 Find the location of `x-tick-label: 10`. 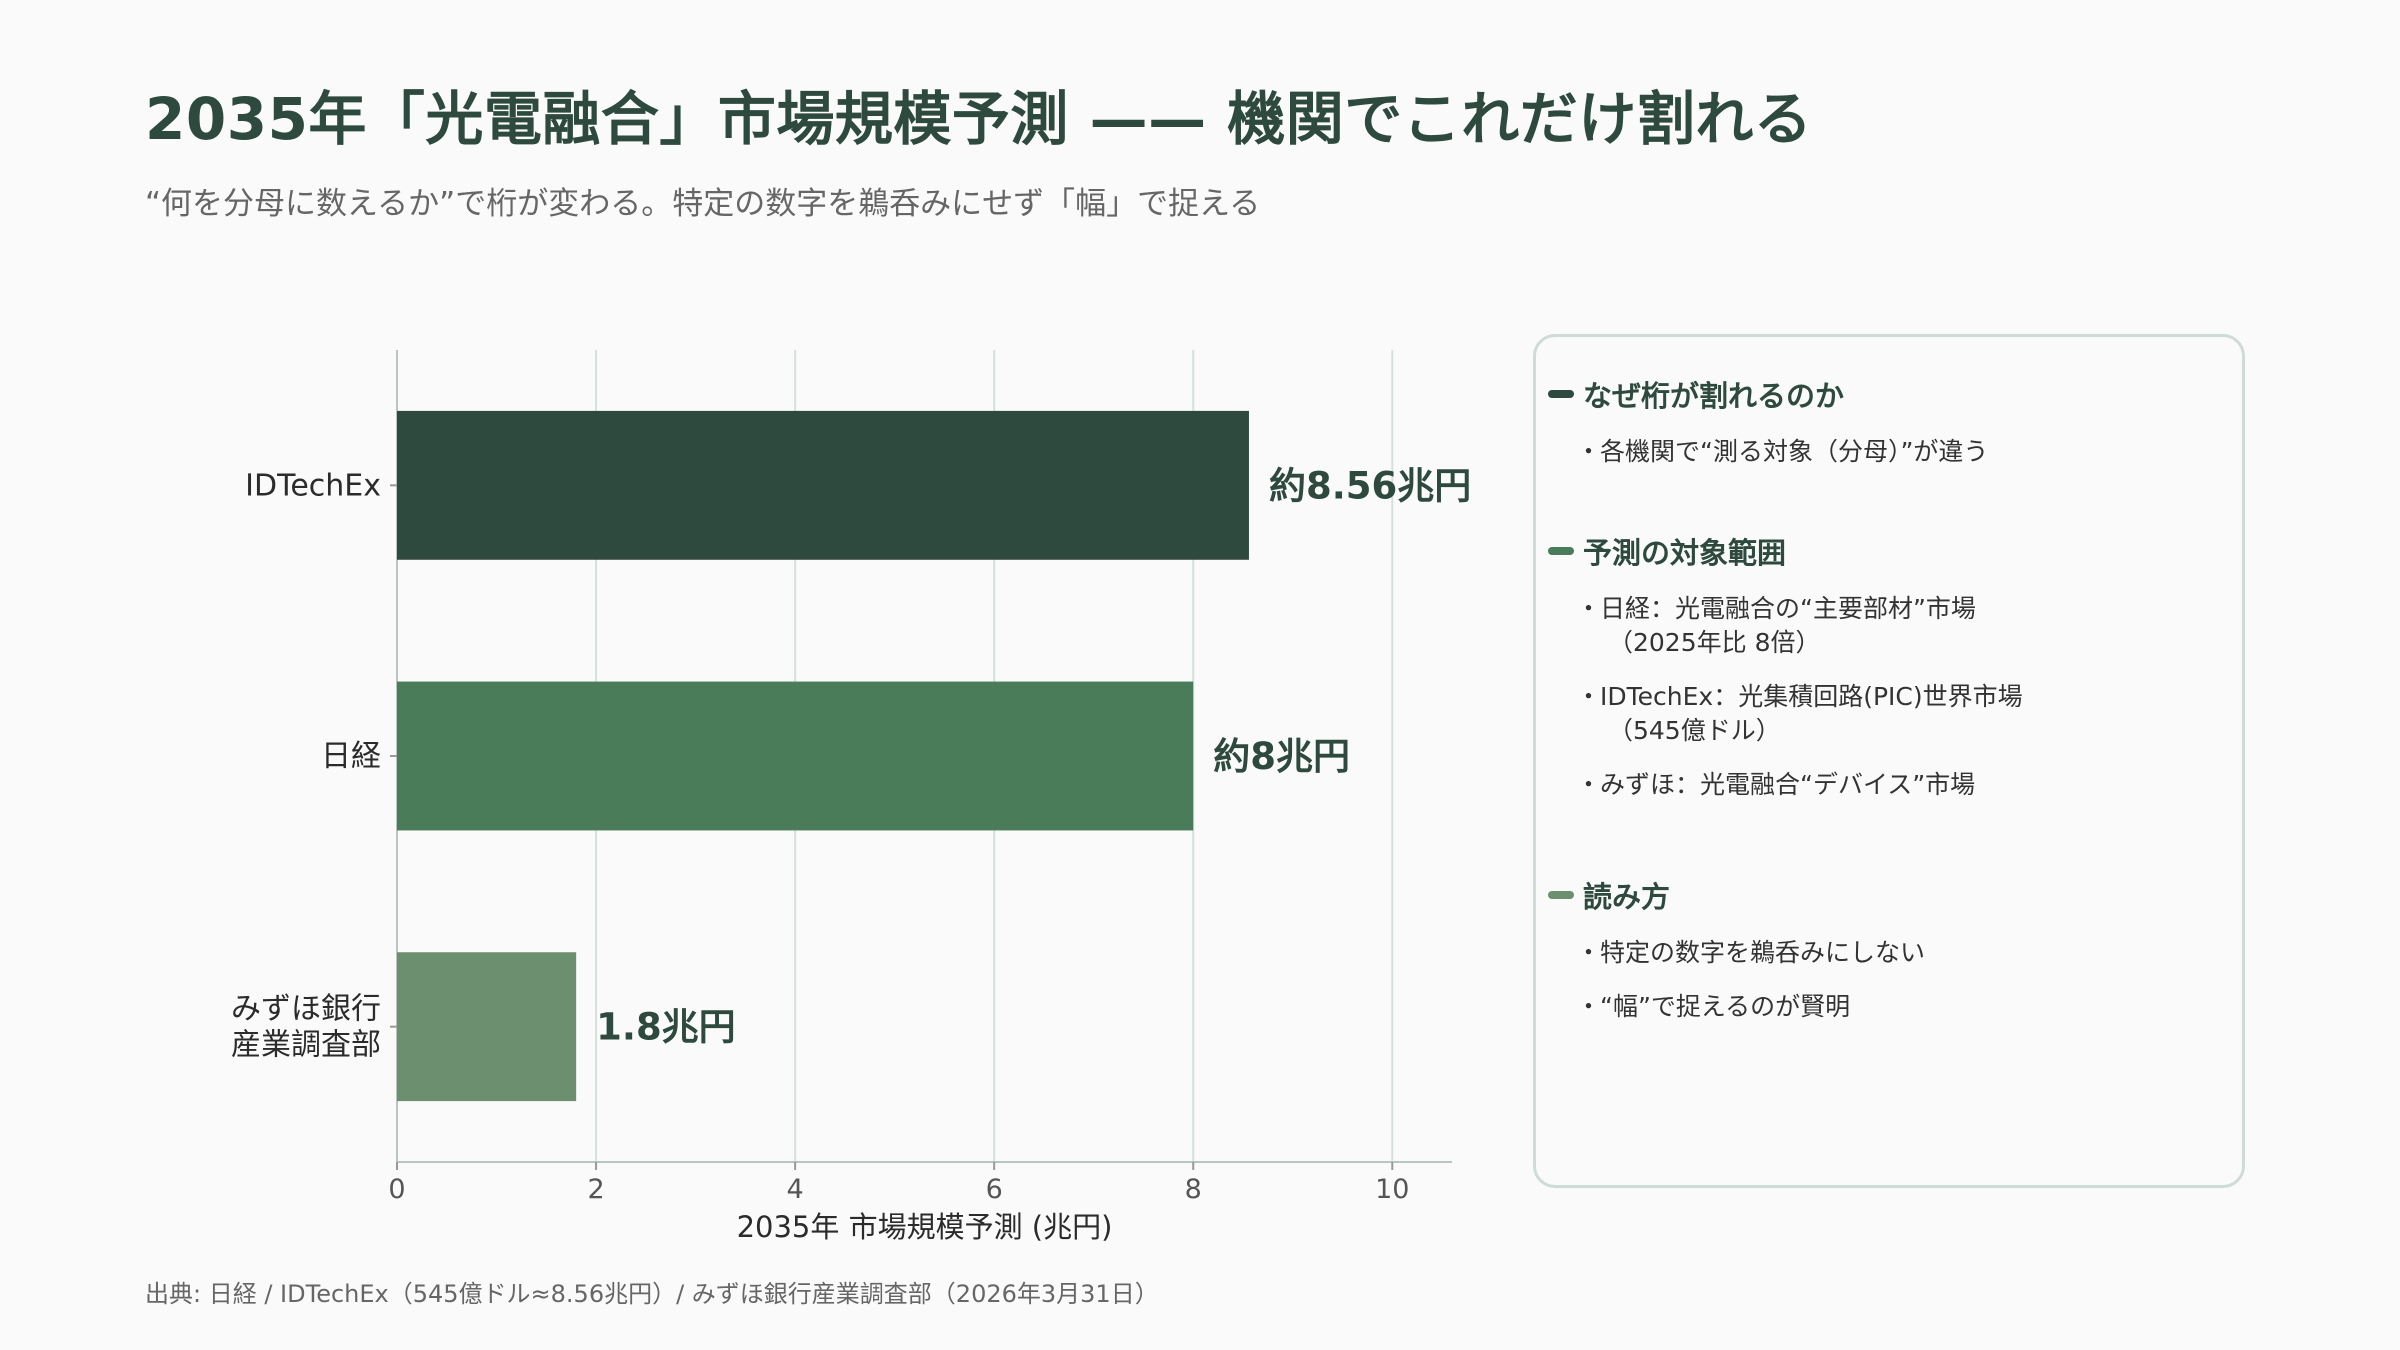

x-tick-label: 10 is located at coordinates (1392, 1189).